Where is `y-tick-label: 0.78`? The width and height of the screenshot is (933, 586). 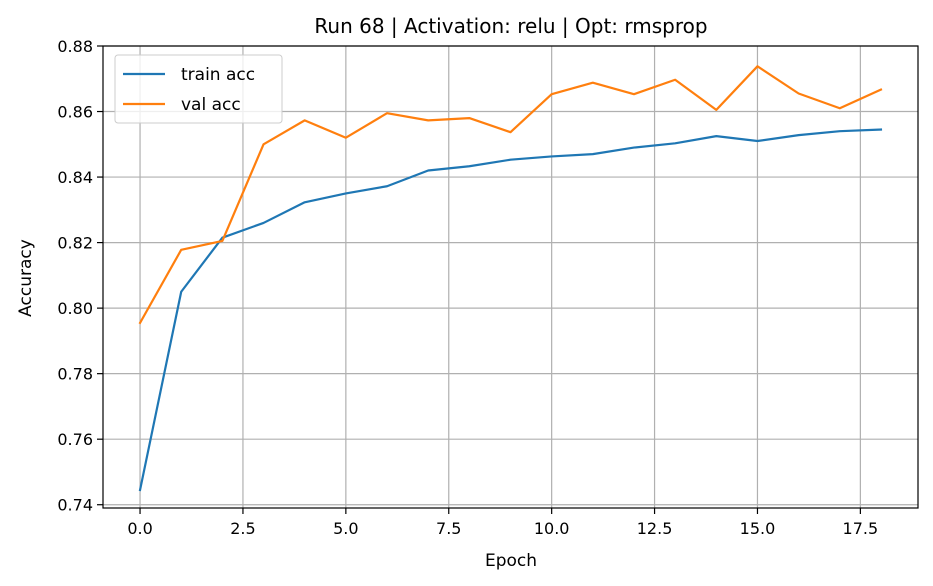
y-tick-label: 0.78 is located at coordinates (75, 374).